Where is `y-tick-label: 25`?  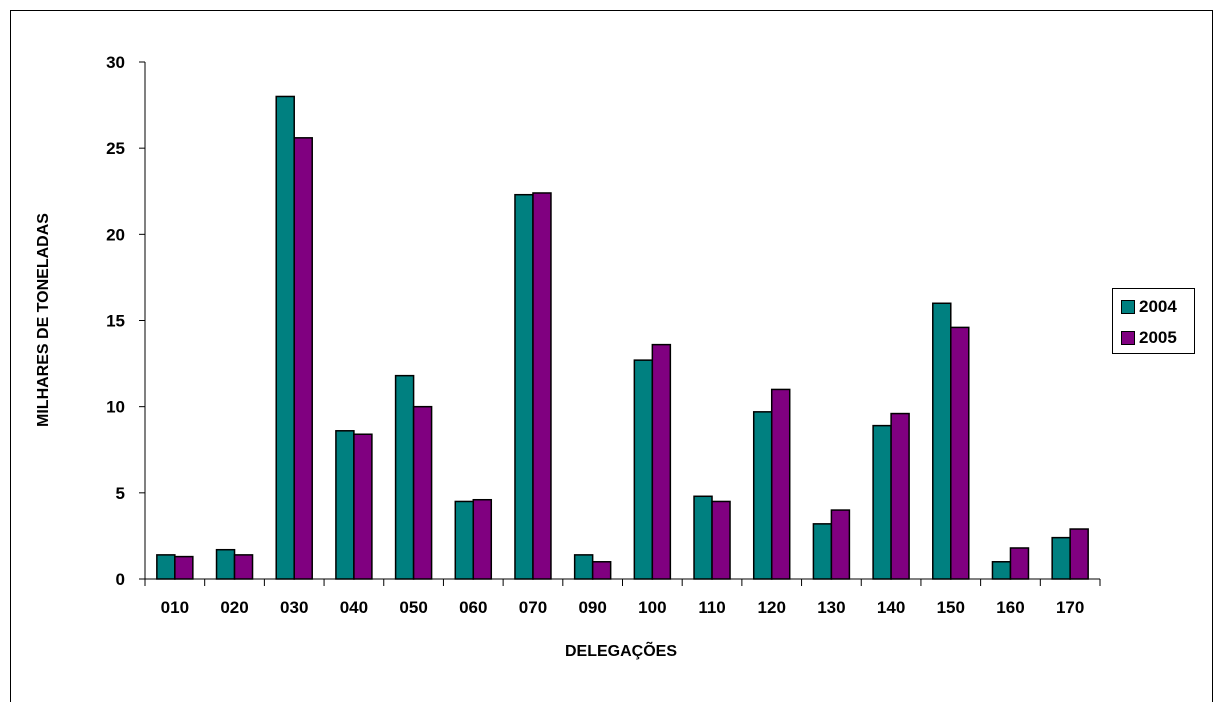
y-tick-label: 25 is located at coordinates (115, 148).